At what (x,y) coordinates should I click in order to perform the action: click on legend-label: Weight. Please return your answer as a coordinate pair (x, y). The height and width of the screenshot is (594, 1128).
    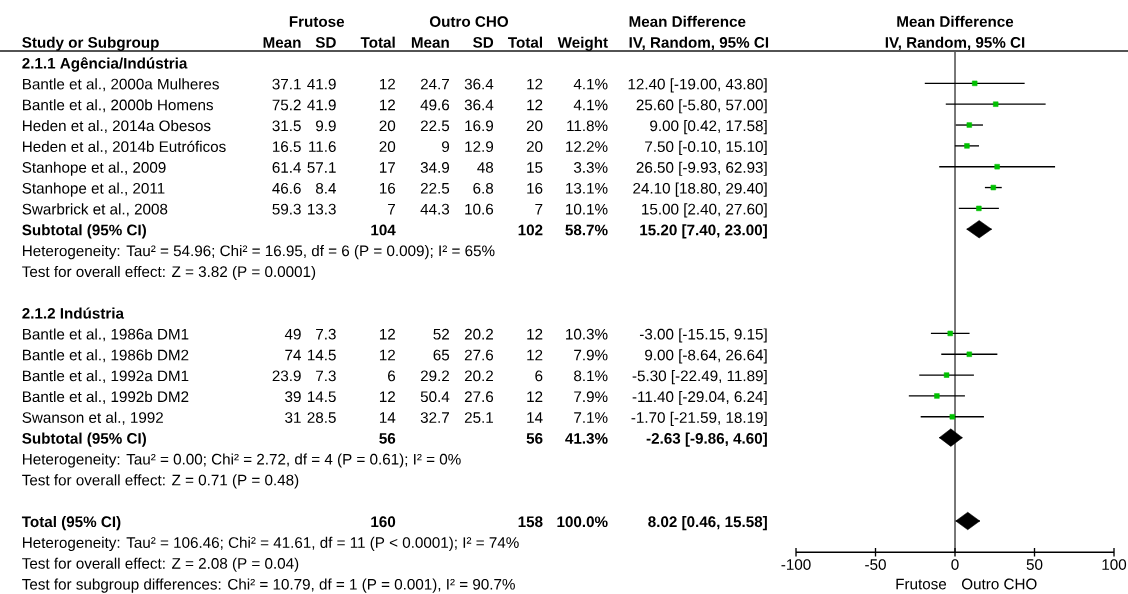
    Looking at the image, I should click on (582, 43).